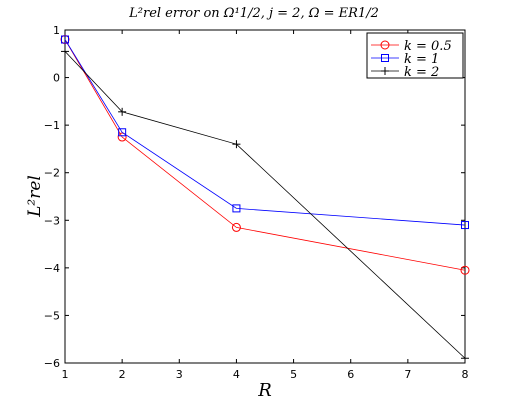 The width and height of the screenshot is (512, 409). What do you see at coordinates (428, 46) in the screenshot?
I see `legend-label: k = 0.5` at bounding box center [428, 46].